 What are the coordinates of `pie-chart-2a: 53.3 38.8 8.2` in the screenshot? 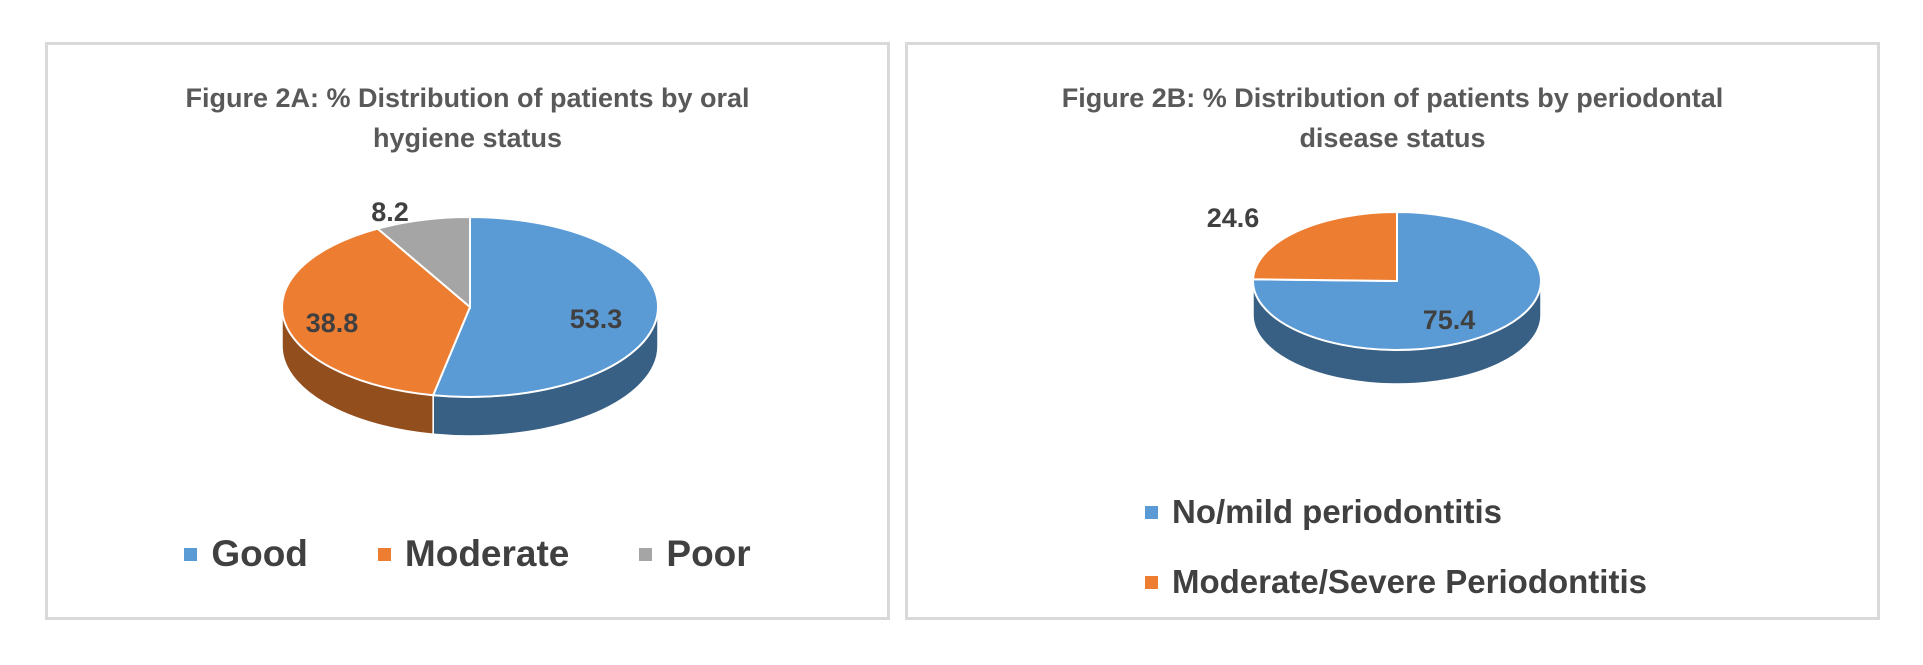 It's located at (470, 317).